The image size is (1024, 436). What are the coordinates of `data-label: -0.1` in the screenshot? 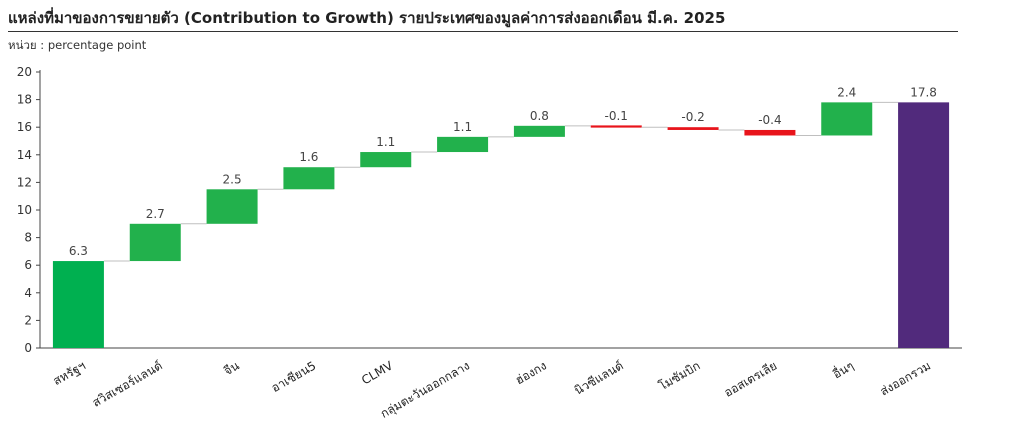 It's located at (616, 116).